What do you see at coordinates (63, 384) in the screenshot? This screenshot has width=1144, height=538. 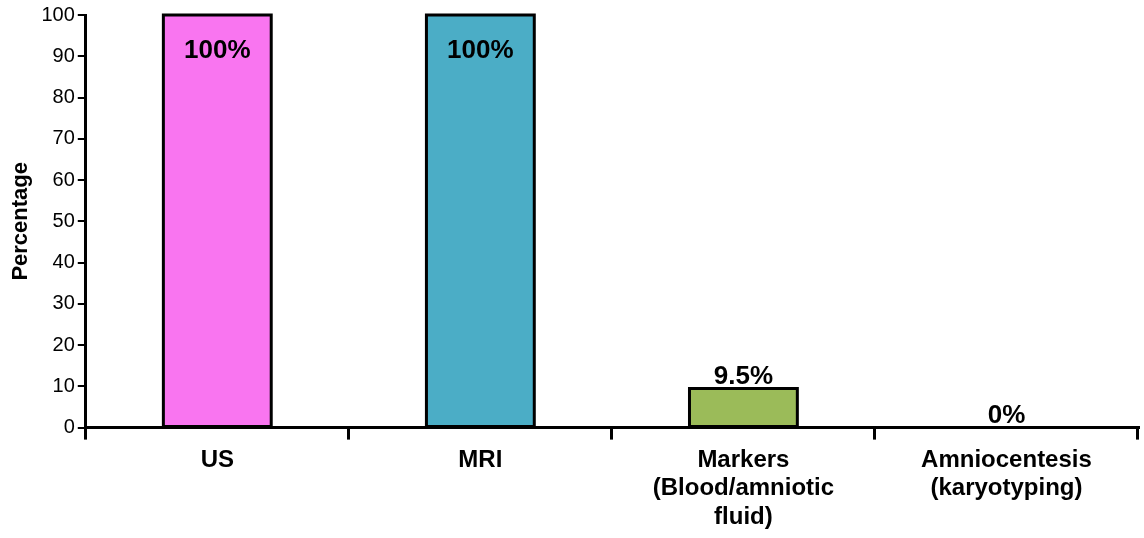 I see `y-tick-label: 10` at bounding box center [63, 384].